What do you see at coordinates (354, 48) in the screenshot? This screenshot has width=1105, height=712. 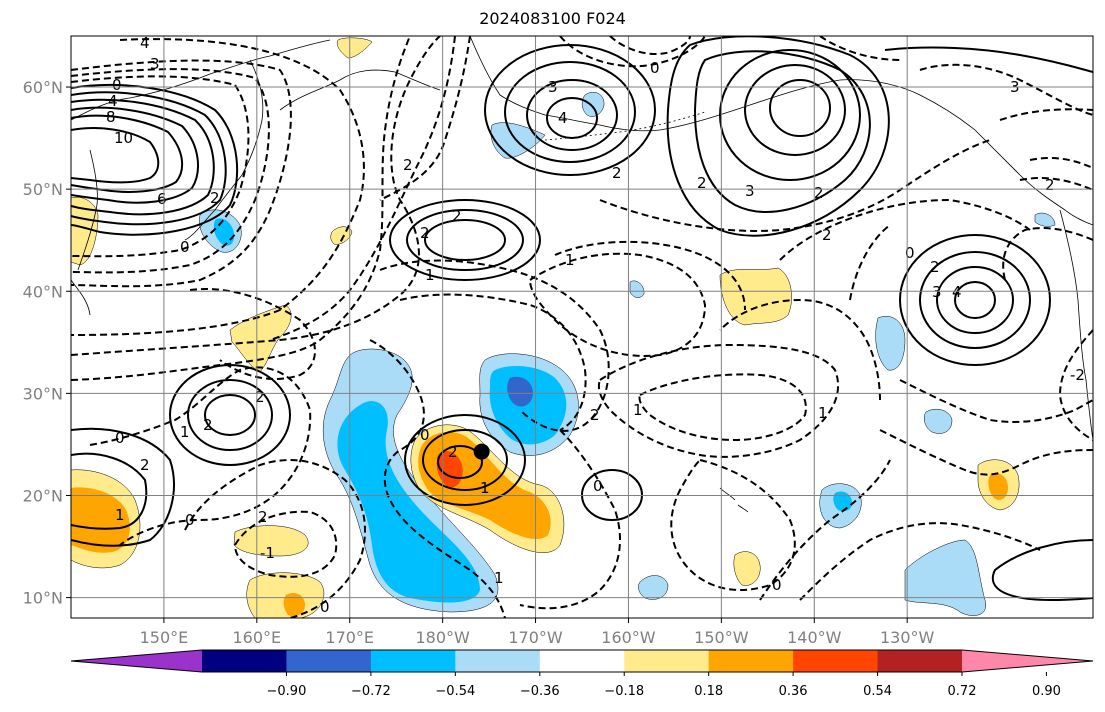 I see `shade-yellow-kamchatka` at bounding box center [354, 48].